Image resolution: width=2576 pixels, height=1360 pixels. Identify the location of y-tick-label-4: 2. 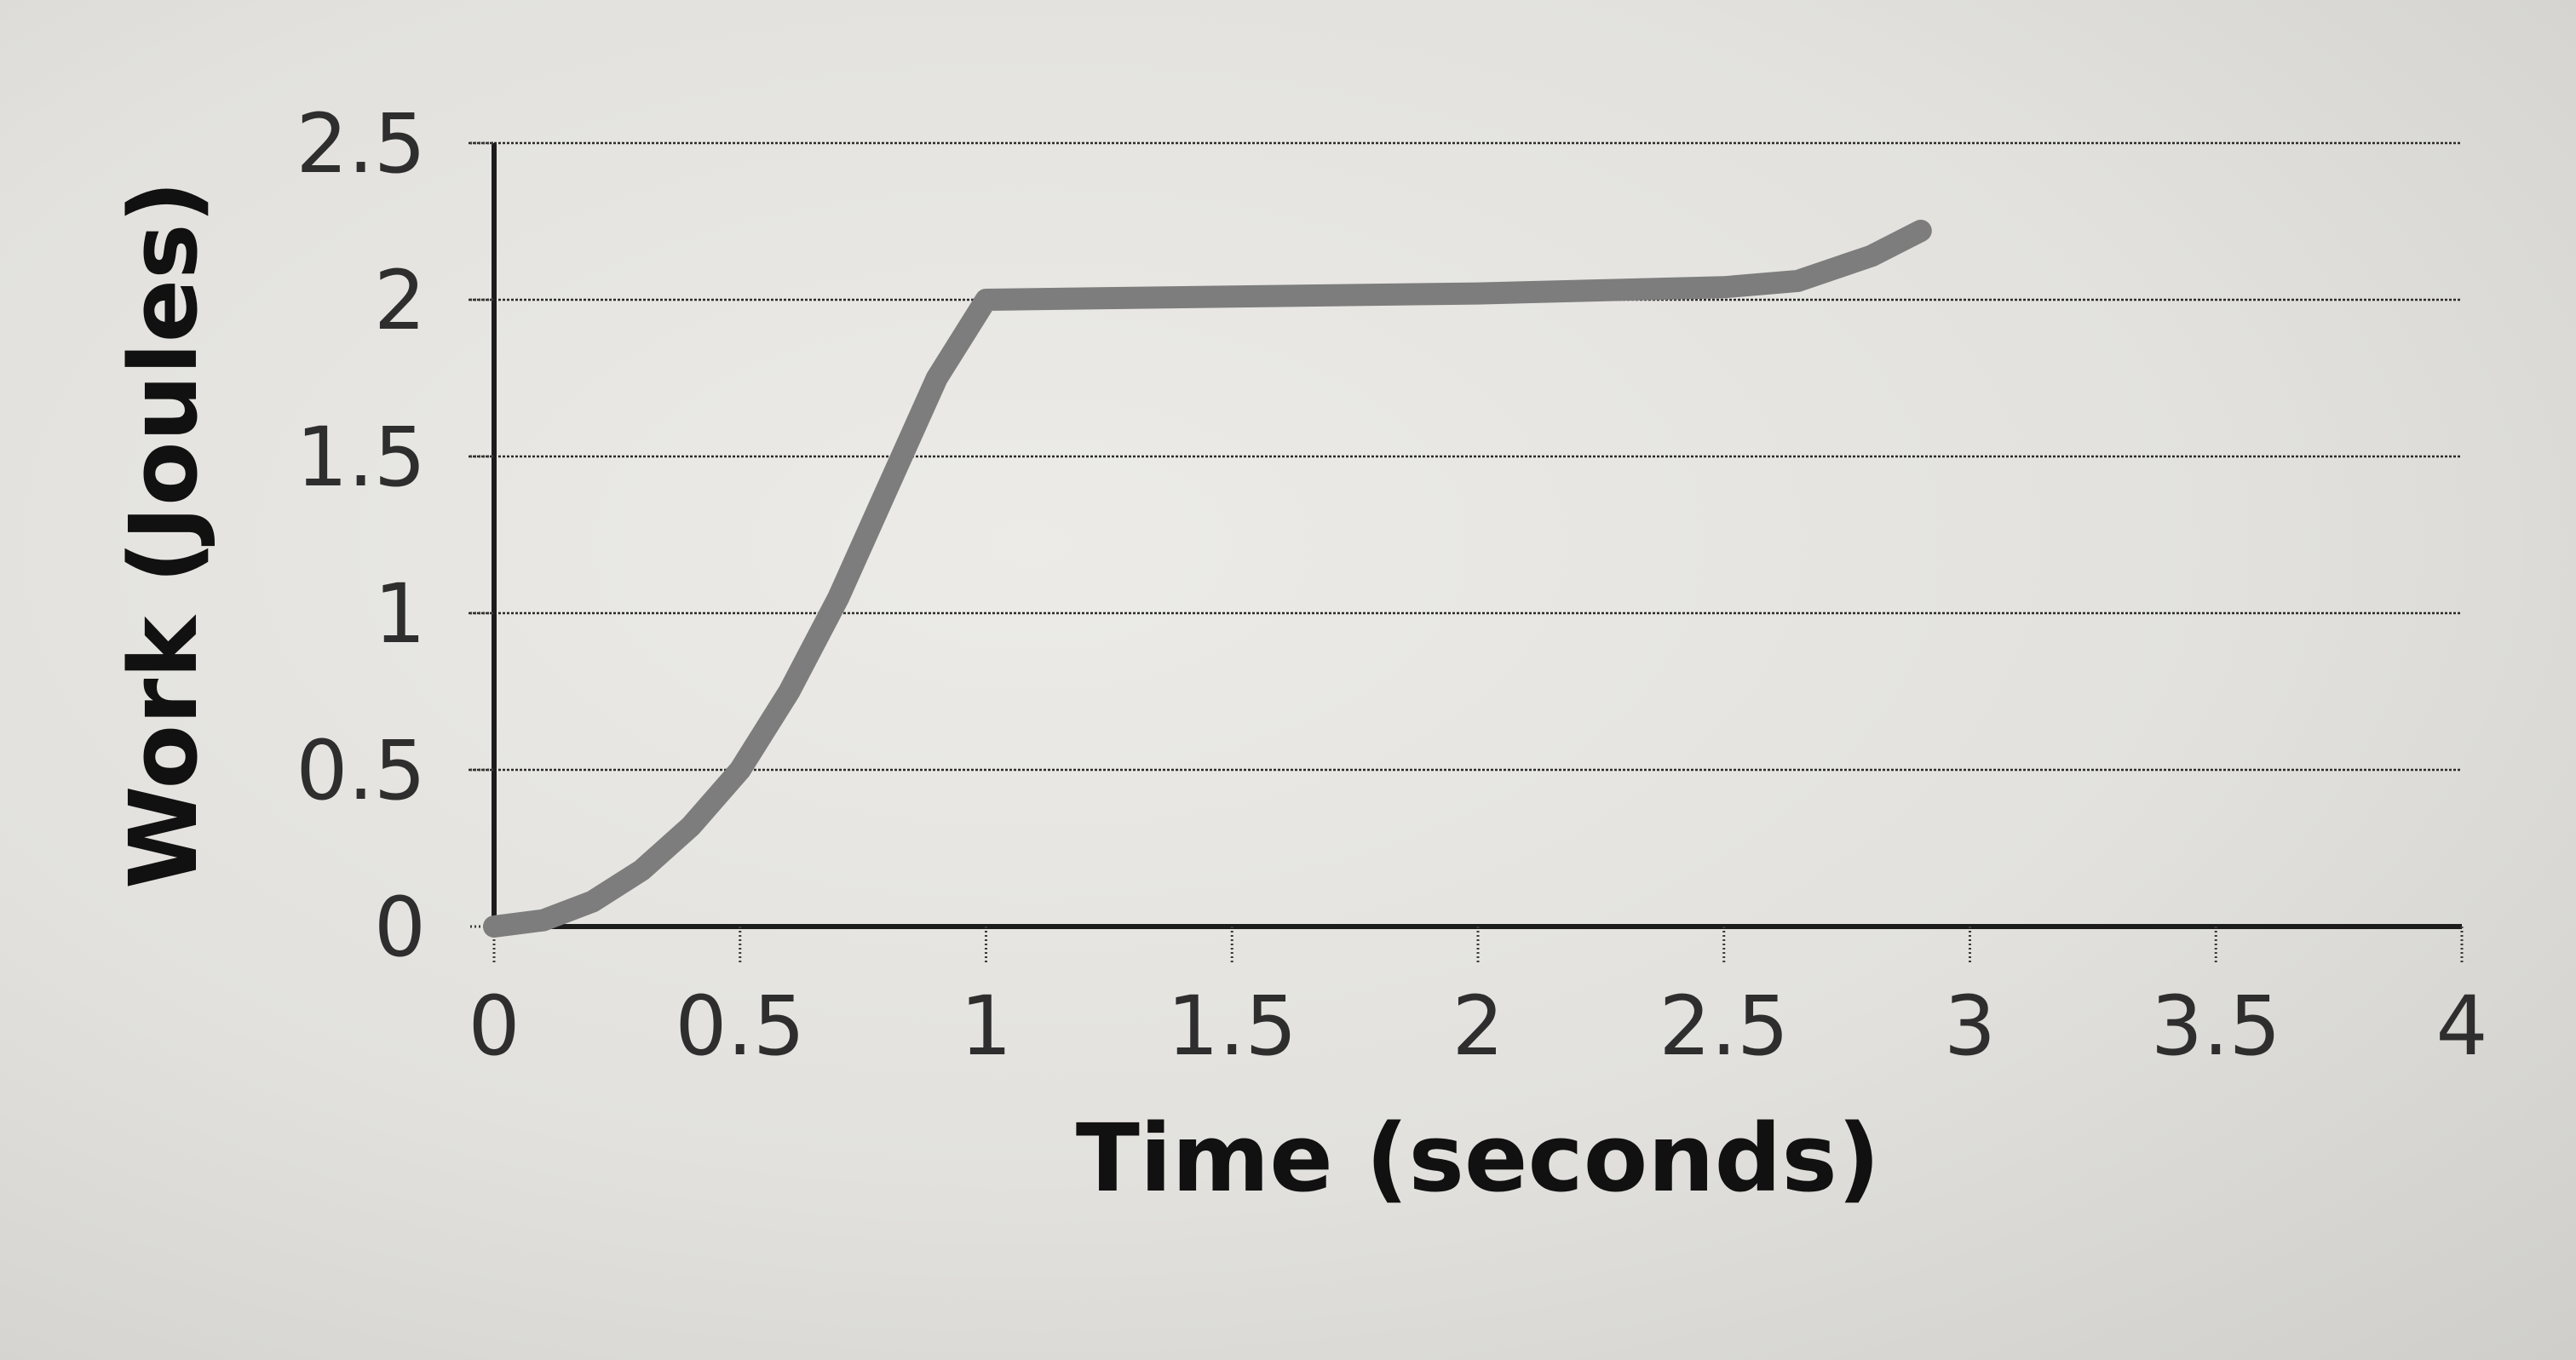
(400, 301).